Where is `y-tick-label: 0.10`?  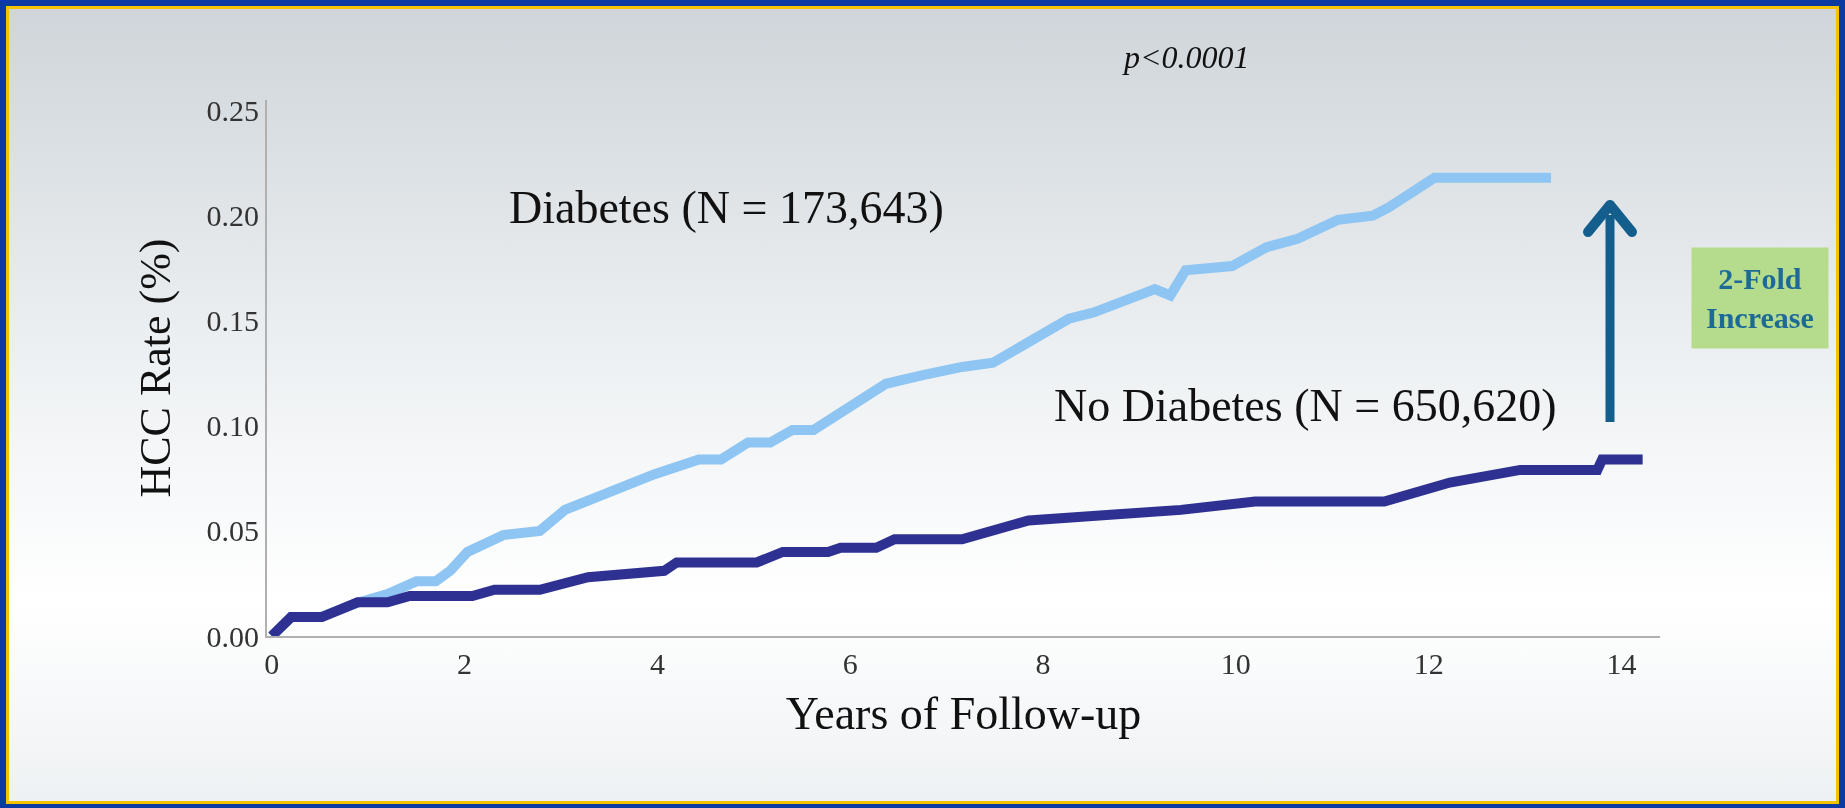
y-tick-label: 0.10 is located at coordinates (232, 426).